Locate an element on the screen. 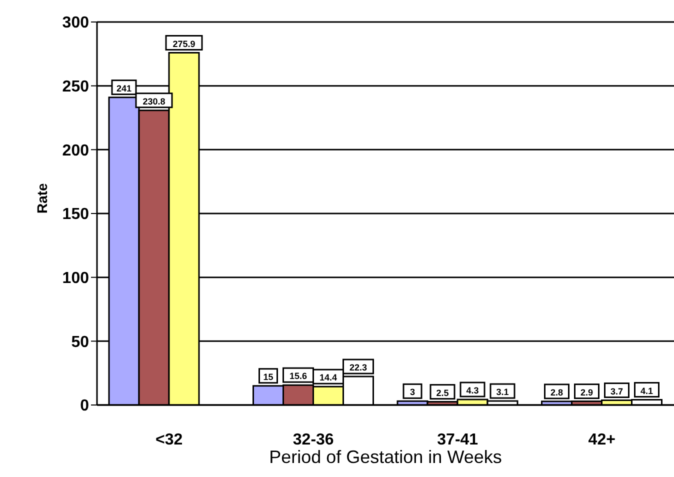  y-tick-label: 250 is located at coordinates (76, 87).